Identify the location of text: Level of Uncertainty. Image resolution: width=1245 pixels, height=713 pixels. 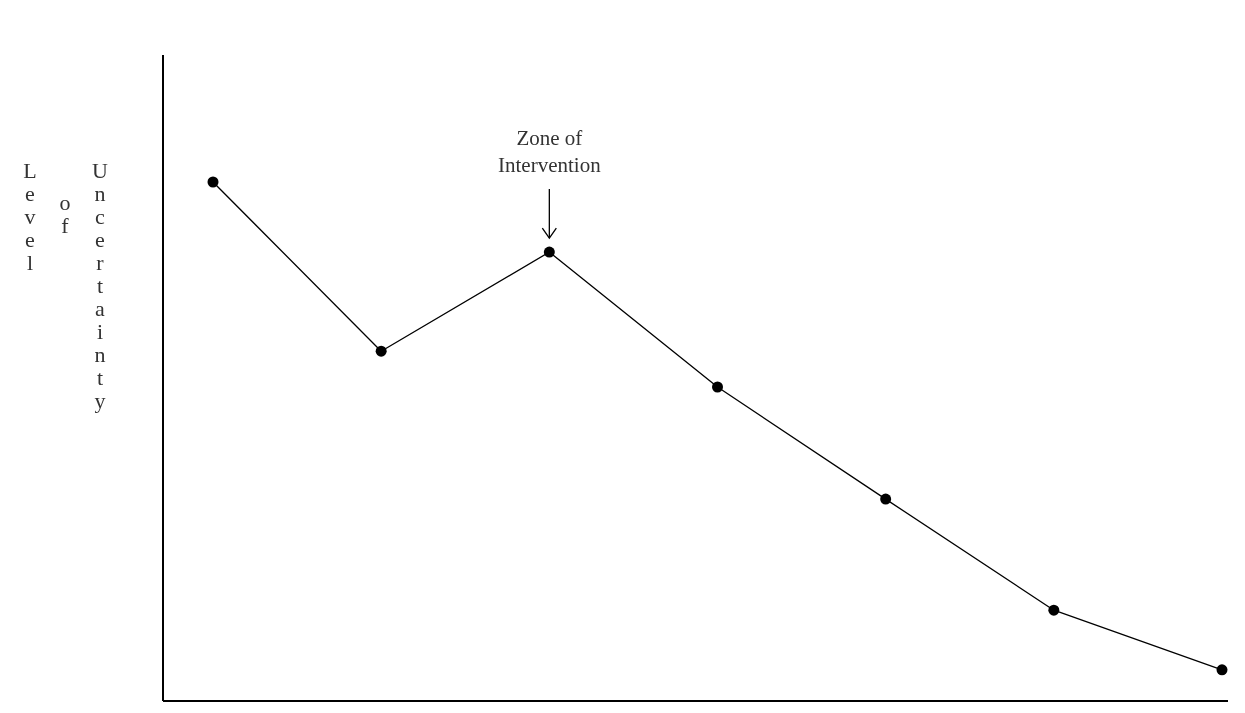
(65, 285).